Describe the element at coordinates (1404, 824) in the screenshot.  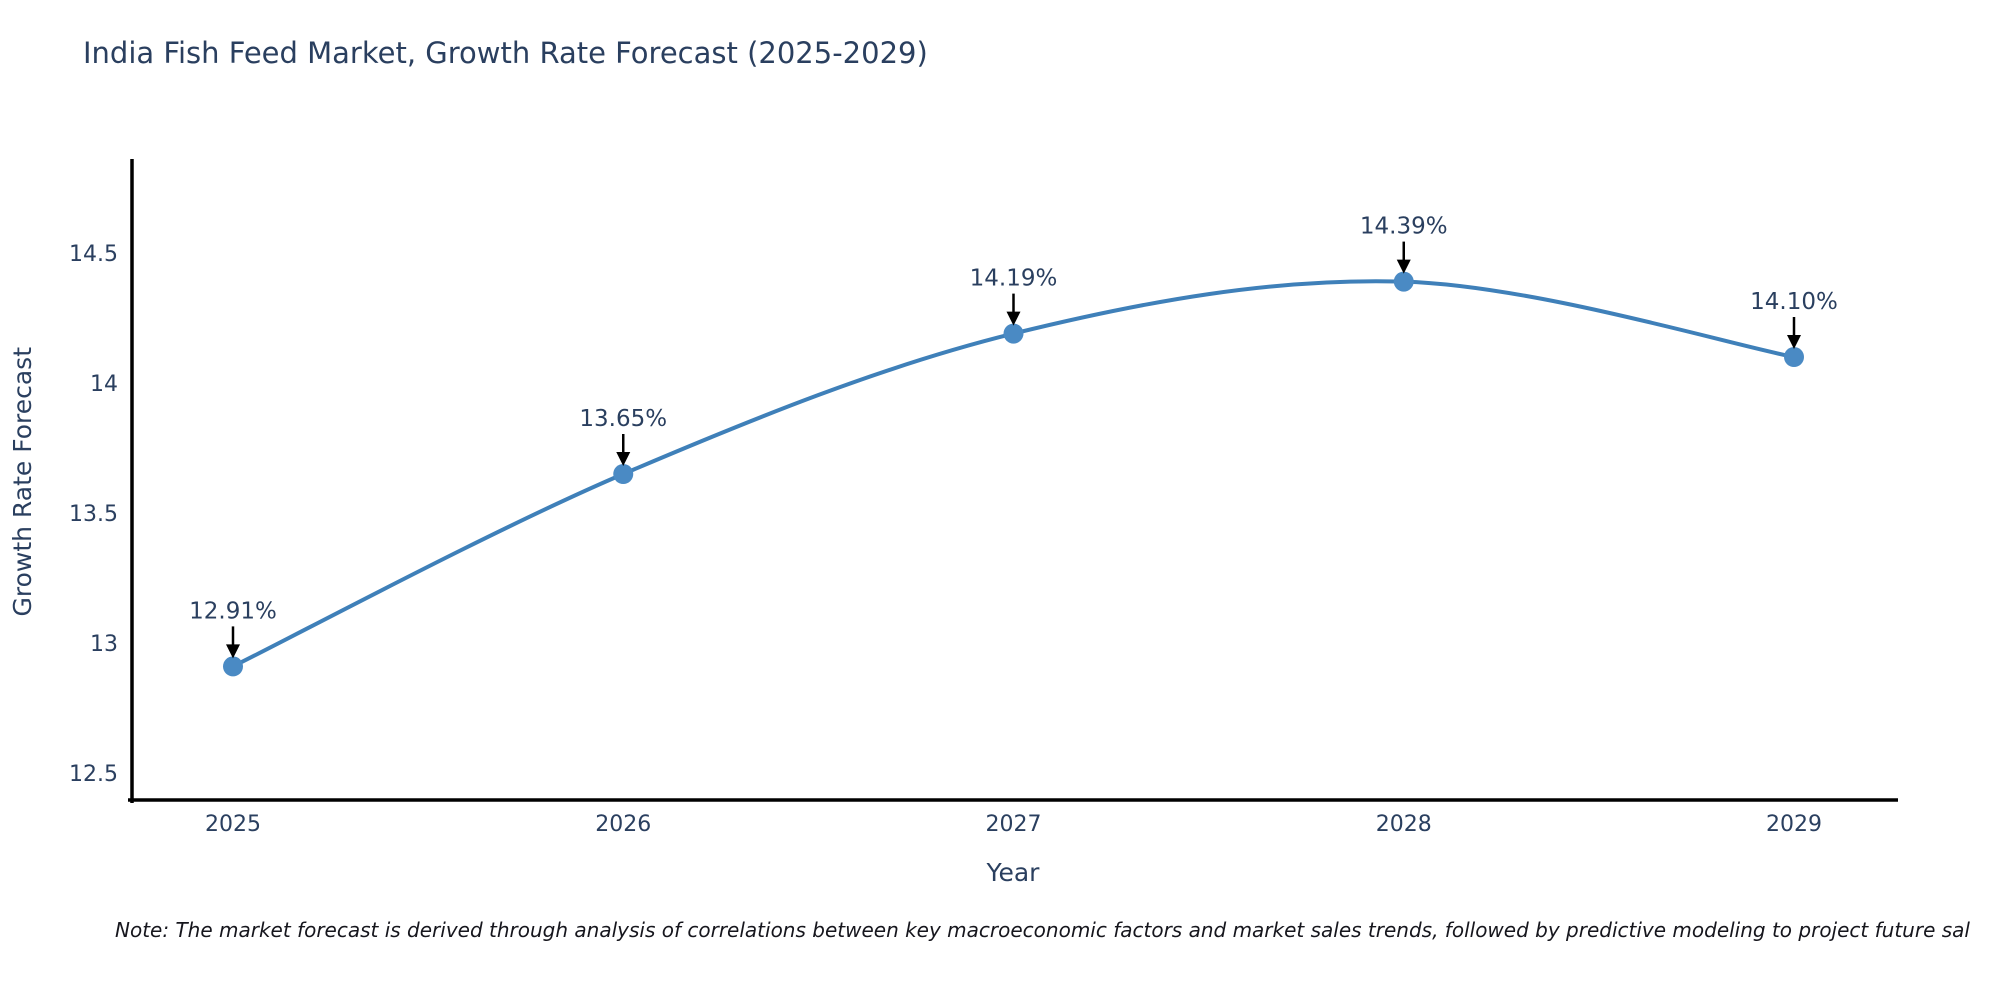
I see `x-tick-label: 2028` at that location.